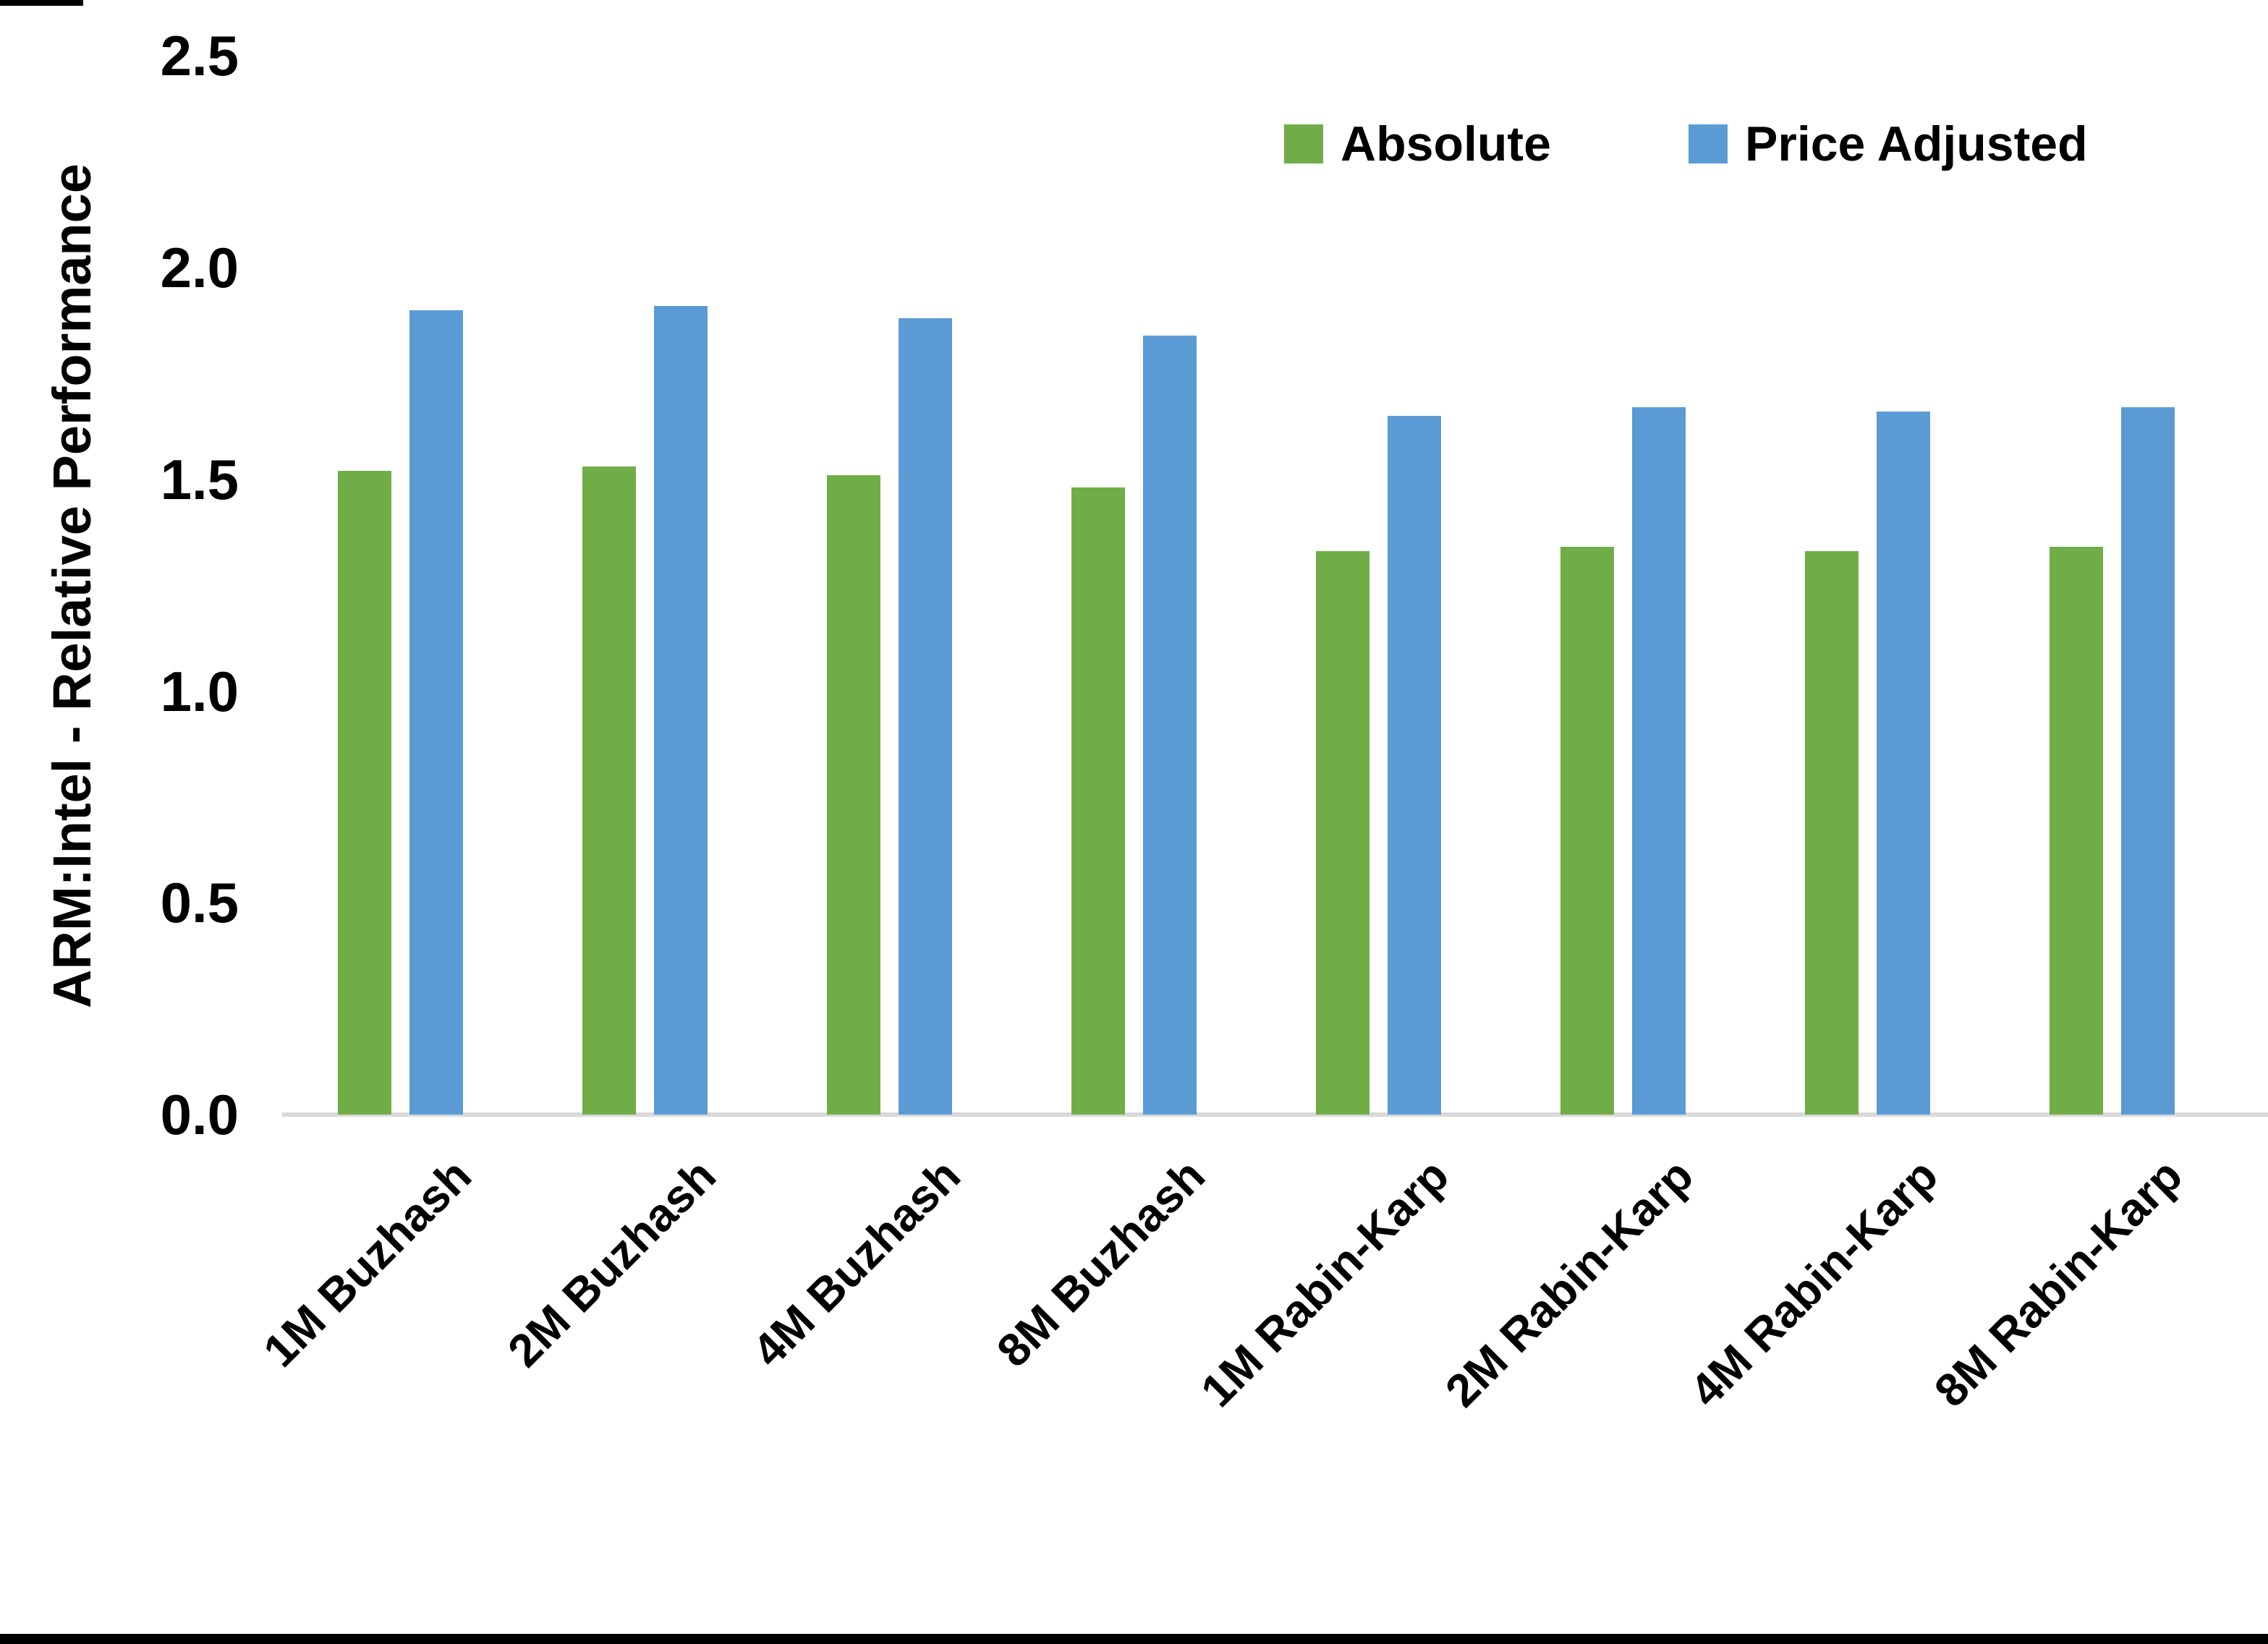 Image resolution: width=2268 pixels, height=1644 pixels. What do you see at coordinates (1832, 833) in the screenshot?
I see `bar-absolute-4m-rabin-karp` at bounding box center [1832, 833].